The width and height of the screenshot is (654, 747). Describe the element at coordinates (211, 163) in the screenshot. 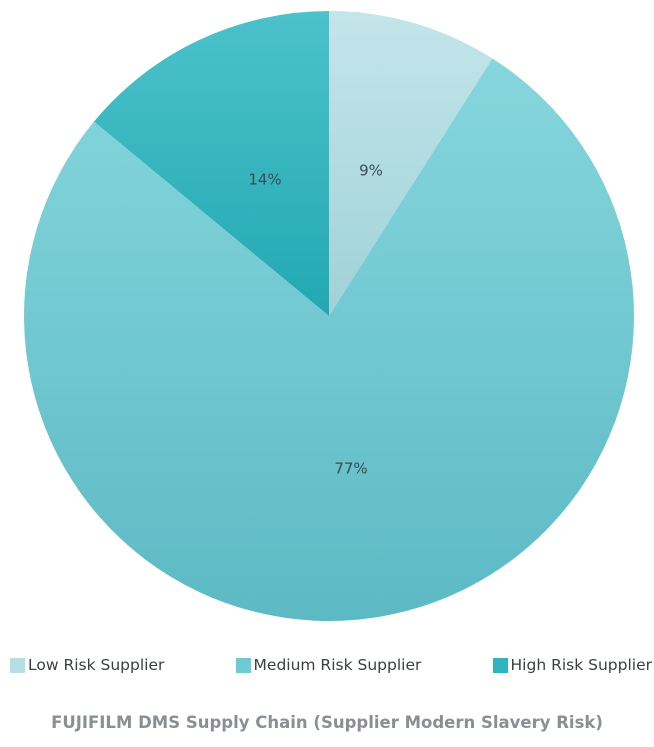

I see `pie-slice-high` at that location.